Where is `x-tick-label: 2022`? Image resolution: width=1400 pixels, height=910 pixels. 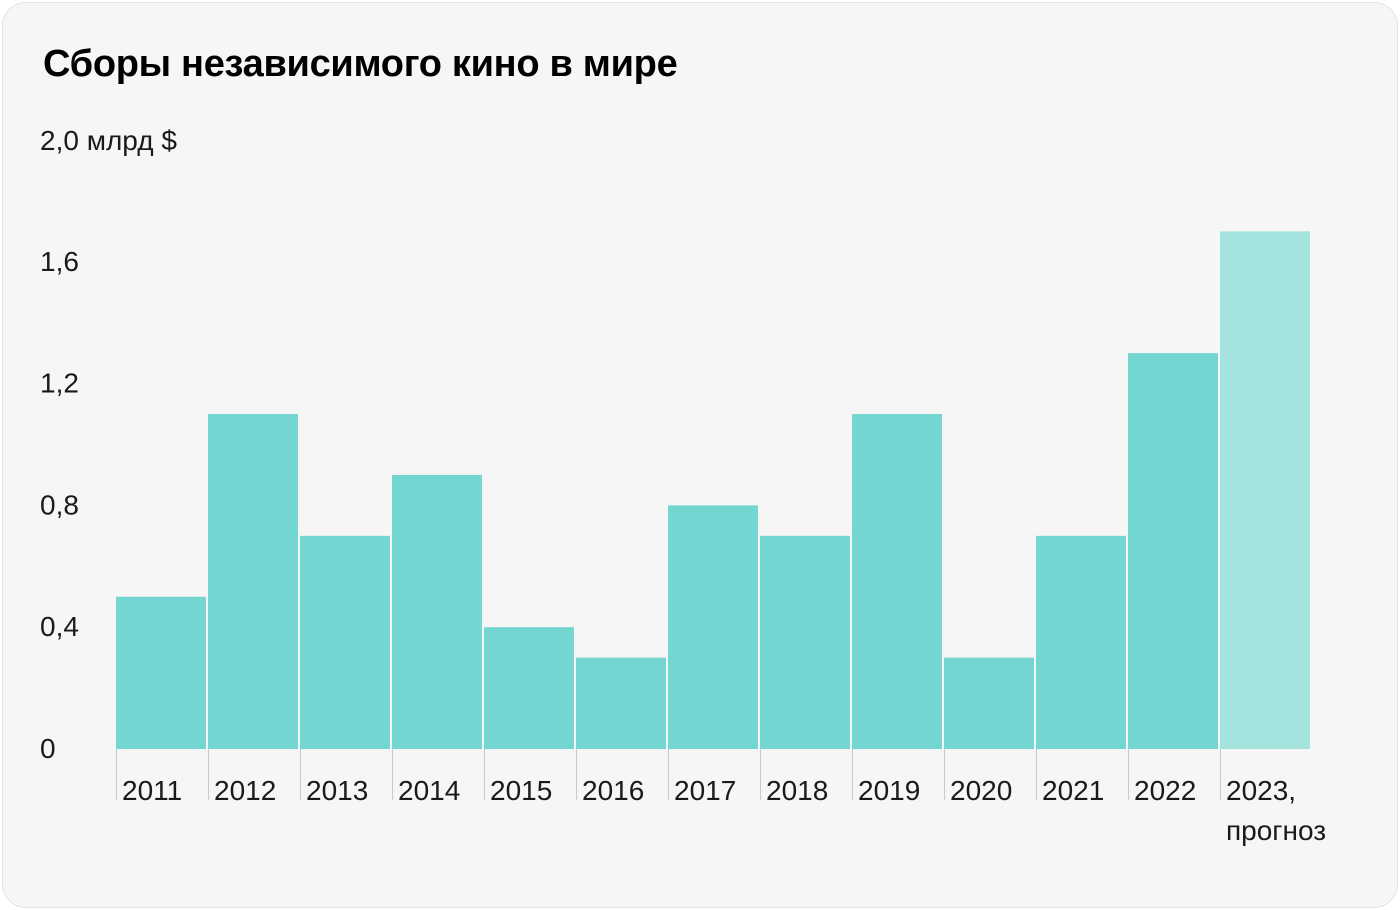
x-tick-label: 2022 is located at coordinates (1165, 790).